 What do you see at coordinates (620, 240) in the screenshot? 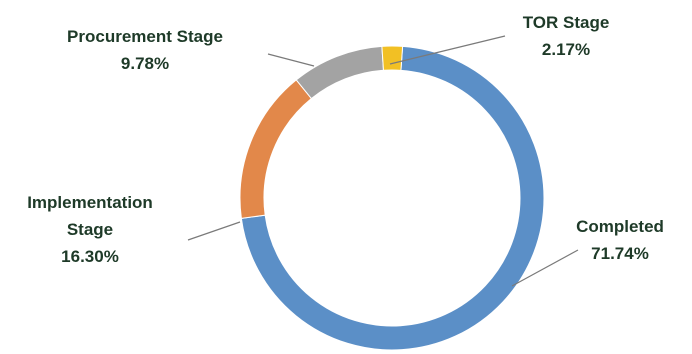
I see `label-completed: Completed 71.74%` at bounding box center [620, 240].